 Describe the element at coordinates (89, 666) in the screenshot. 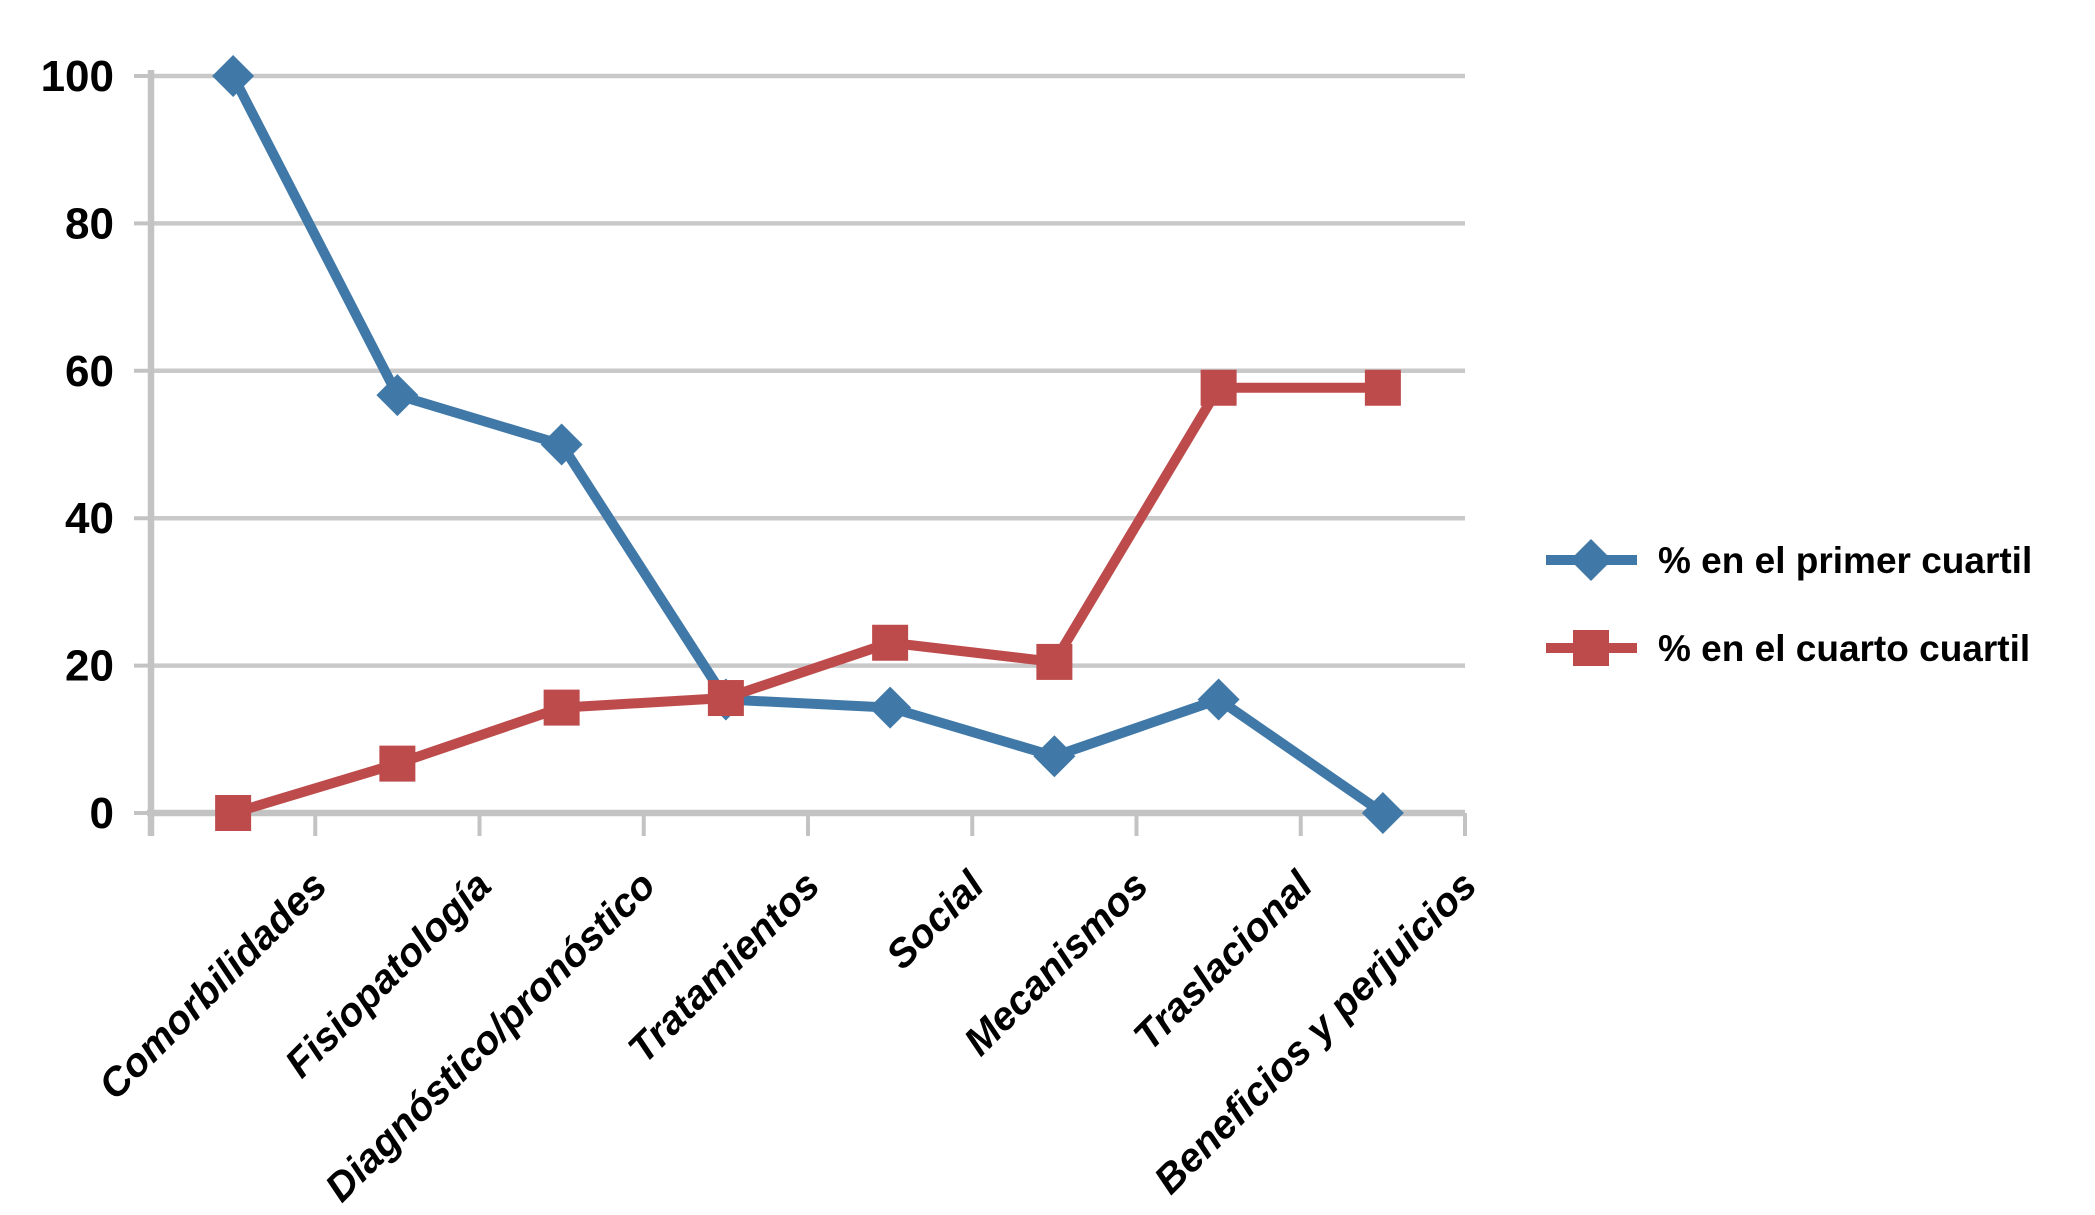

I see `y-tick-label-20: 20` at that location.